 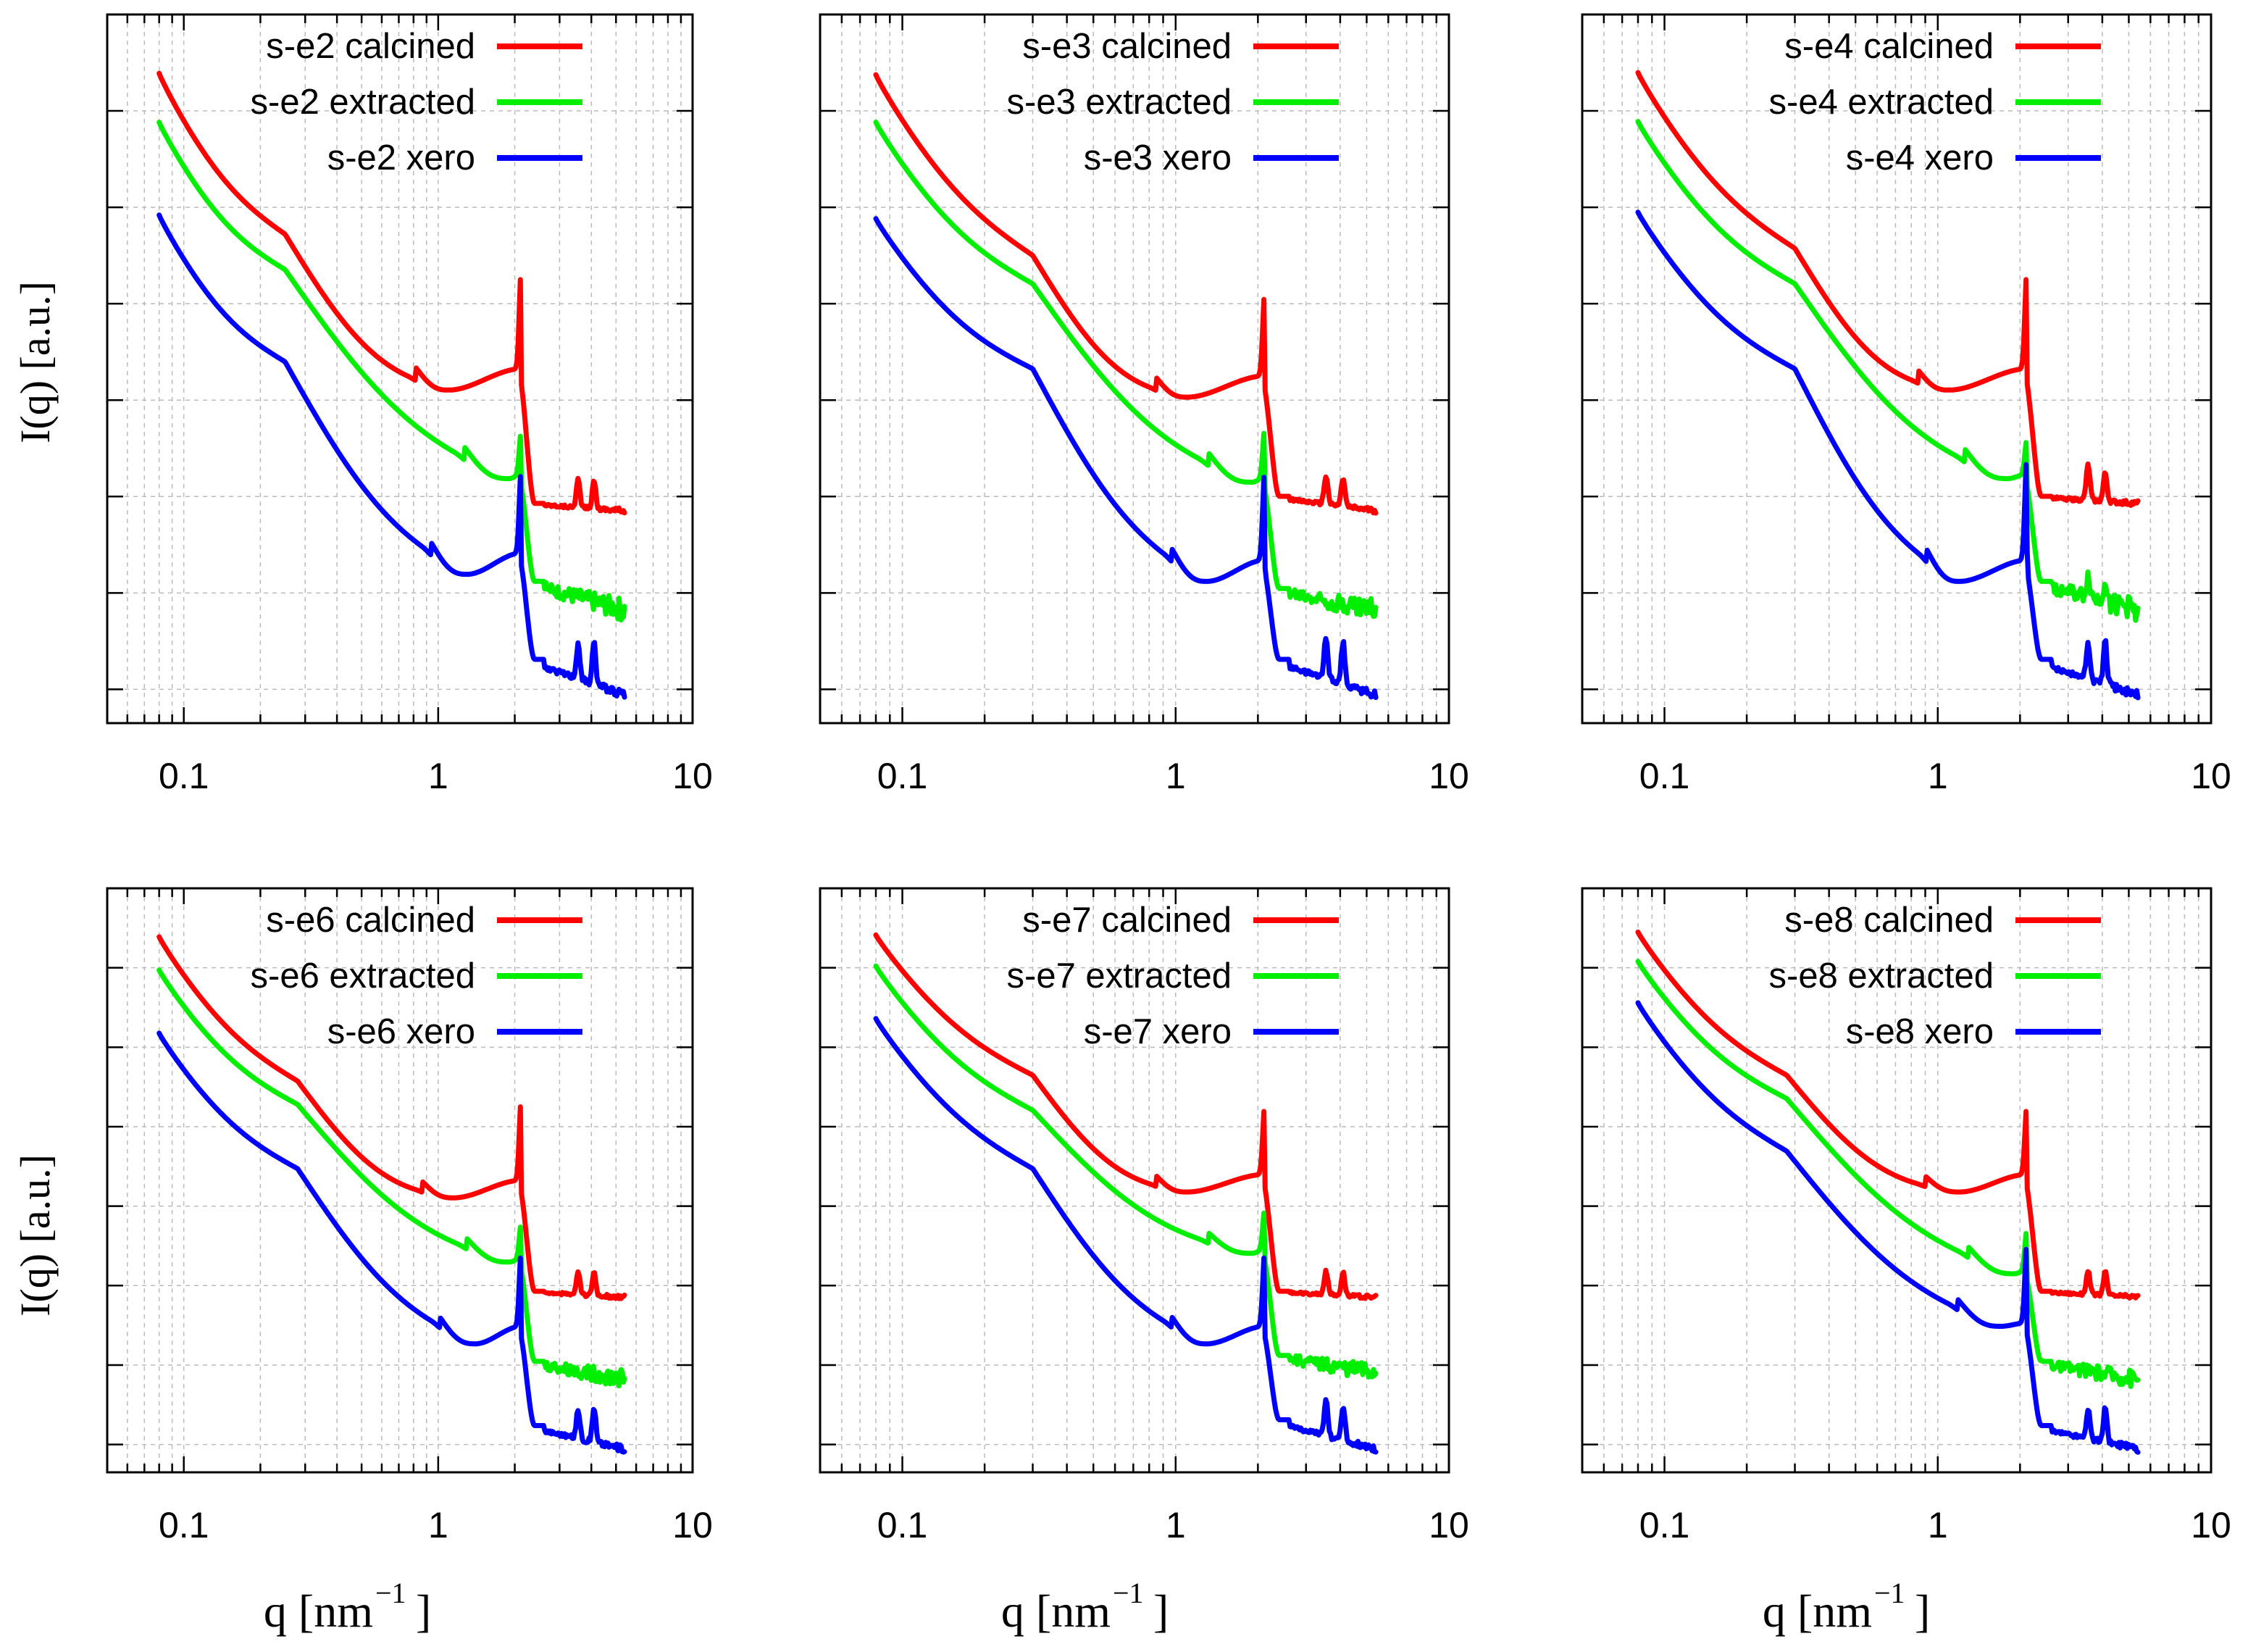 What do you see at coordinates (1119, 976) in the screenshot?
I see `legend-label-s-e7-extracted: s-e7 extracted` at bounding box center [1119, 976].